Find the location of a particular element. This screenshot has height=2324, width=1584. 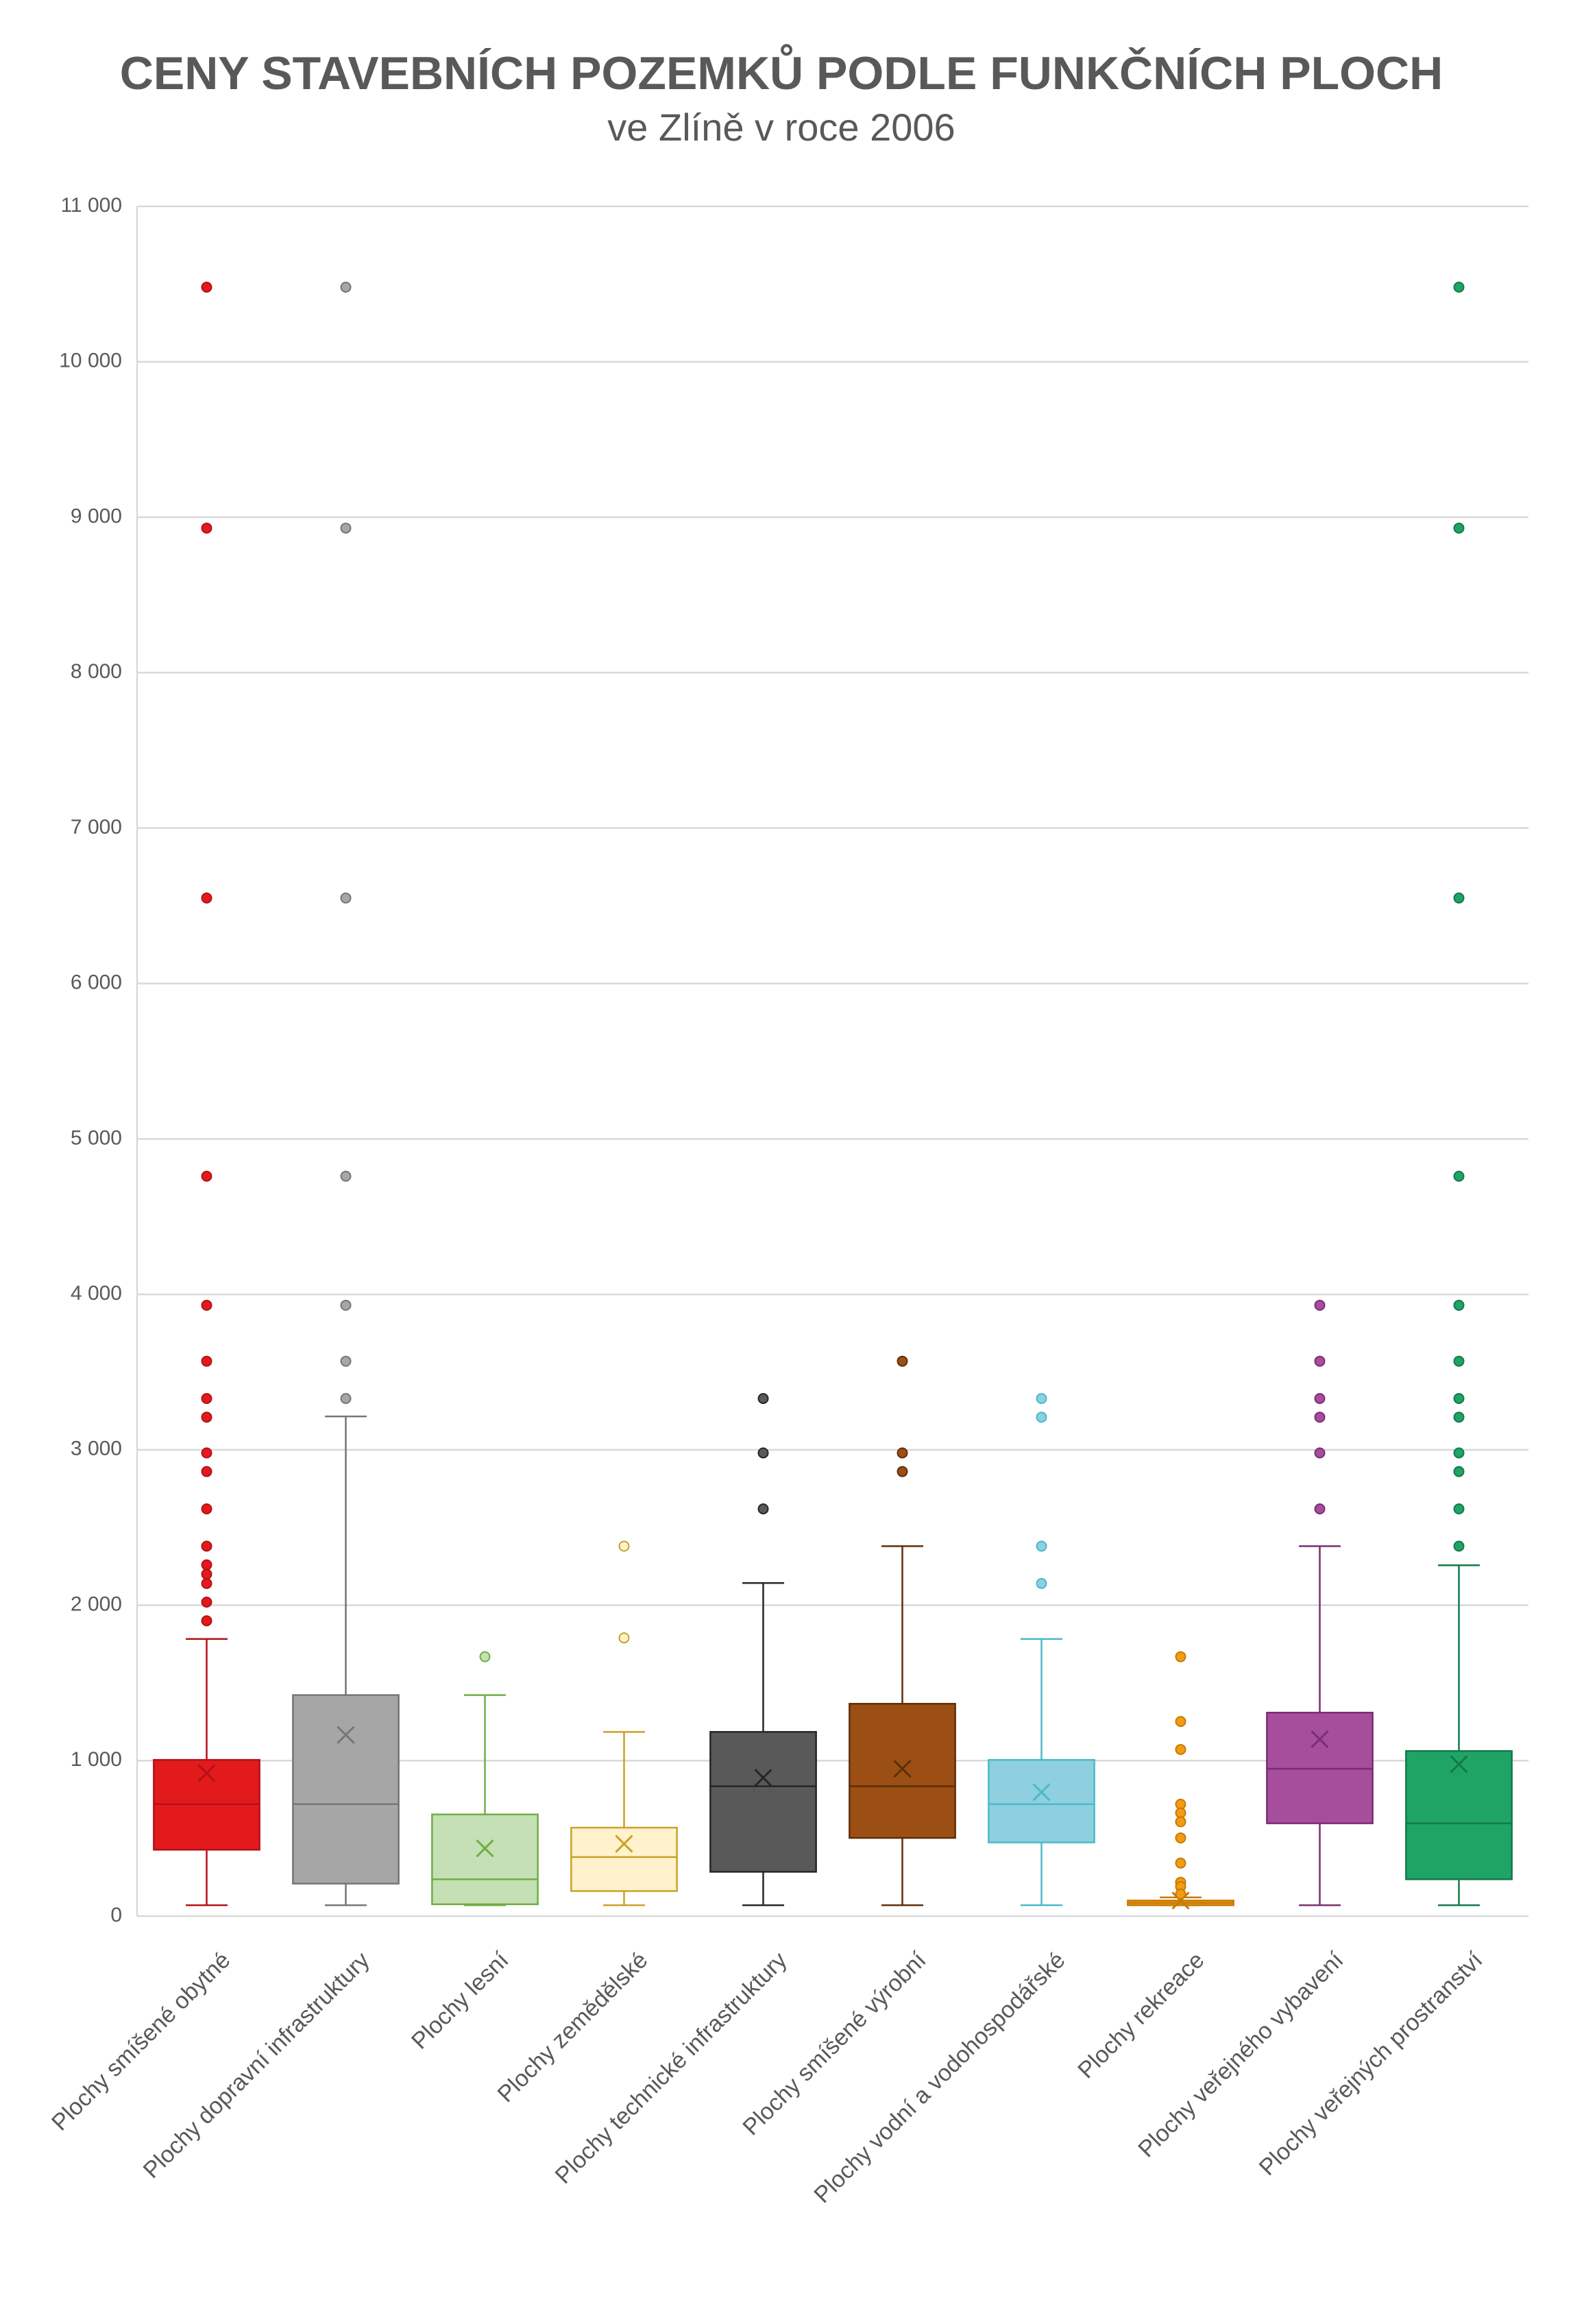

x-tick-label: Plochy vodní a vodohospodářské is located at coordinates (939, 2077).